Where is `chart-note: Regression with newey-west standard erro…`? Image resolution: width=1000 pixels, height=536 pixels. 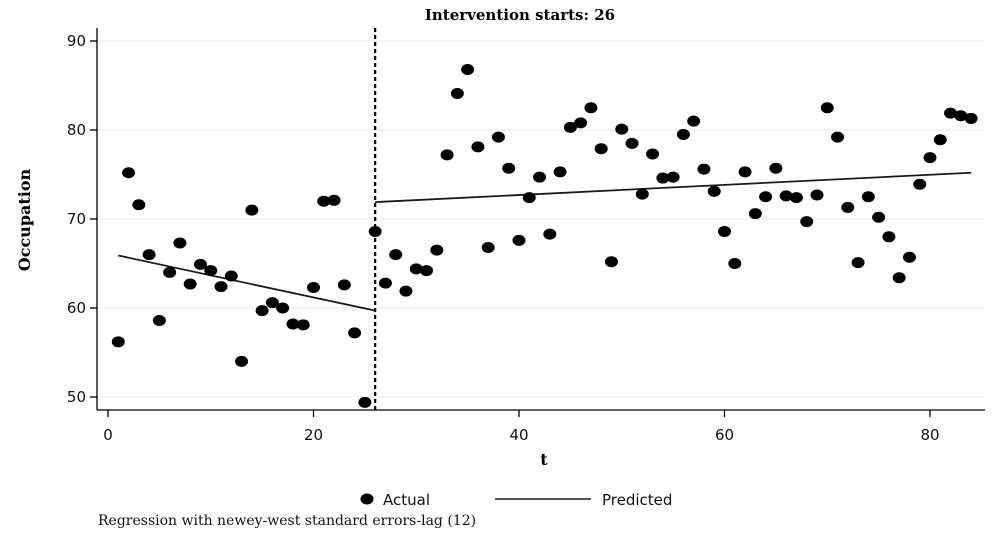
chart-note: Regression with newey-west standard erro… is located at coordinates (287, 521).